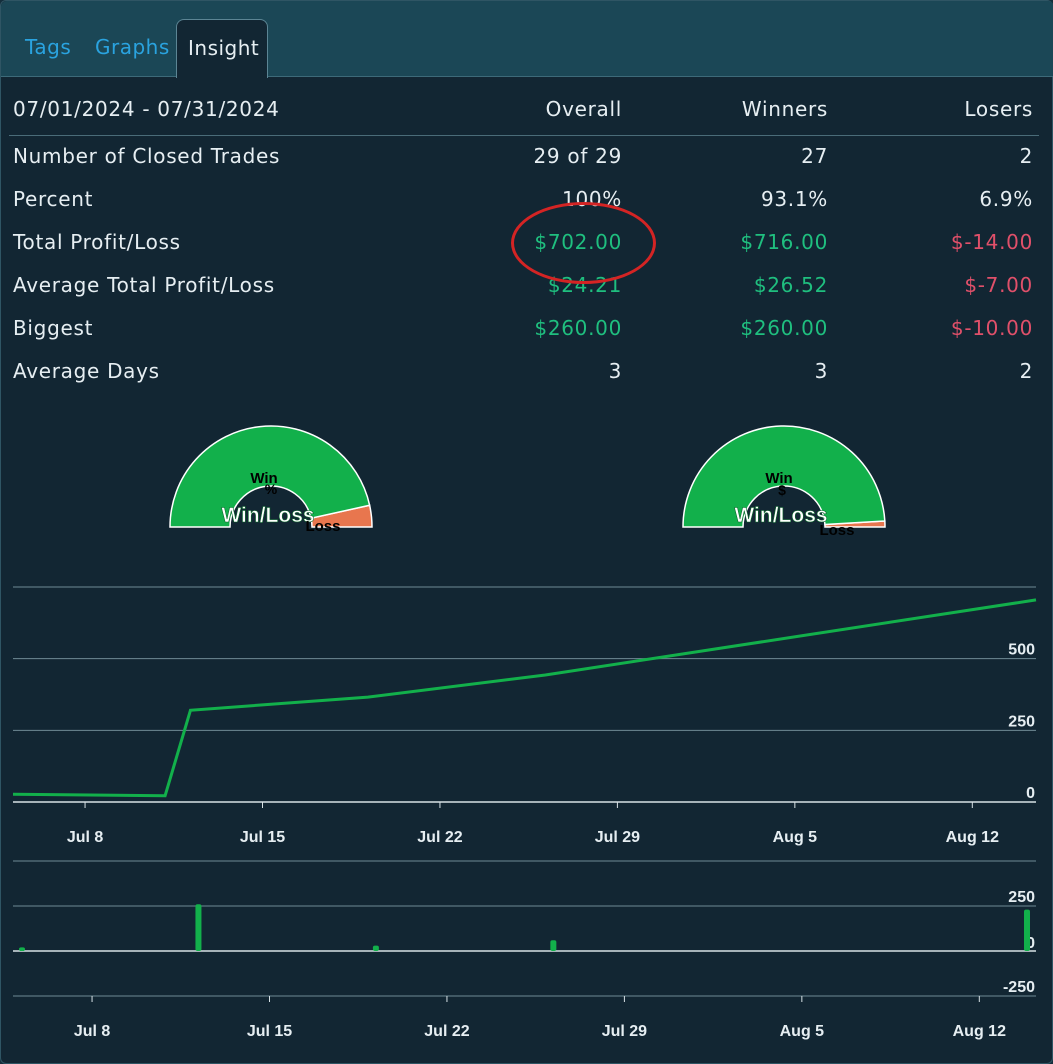 The image size is (1053, 1064). I want to click on stat-label: Total Profit/Loss, so click(97, 242).